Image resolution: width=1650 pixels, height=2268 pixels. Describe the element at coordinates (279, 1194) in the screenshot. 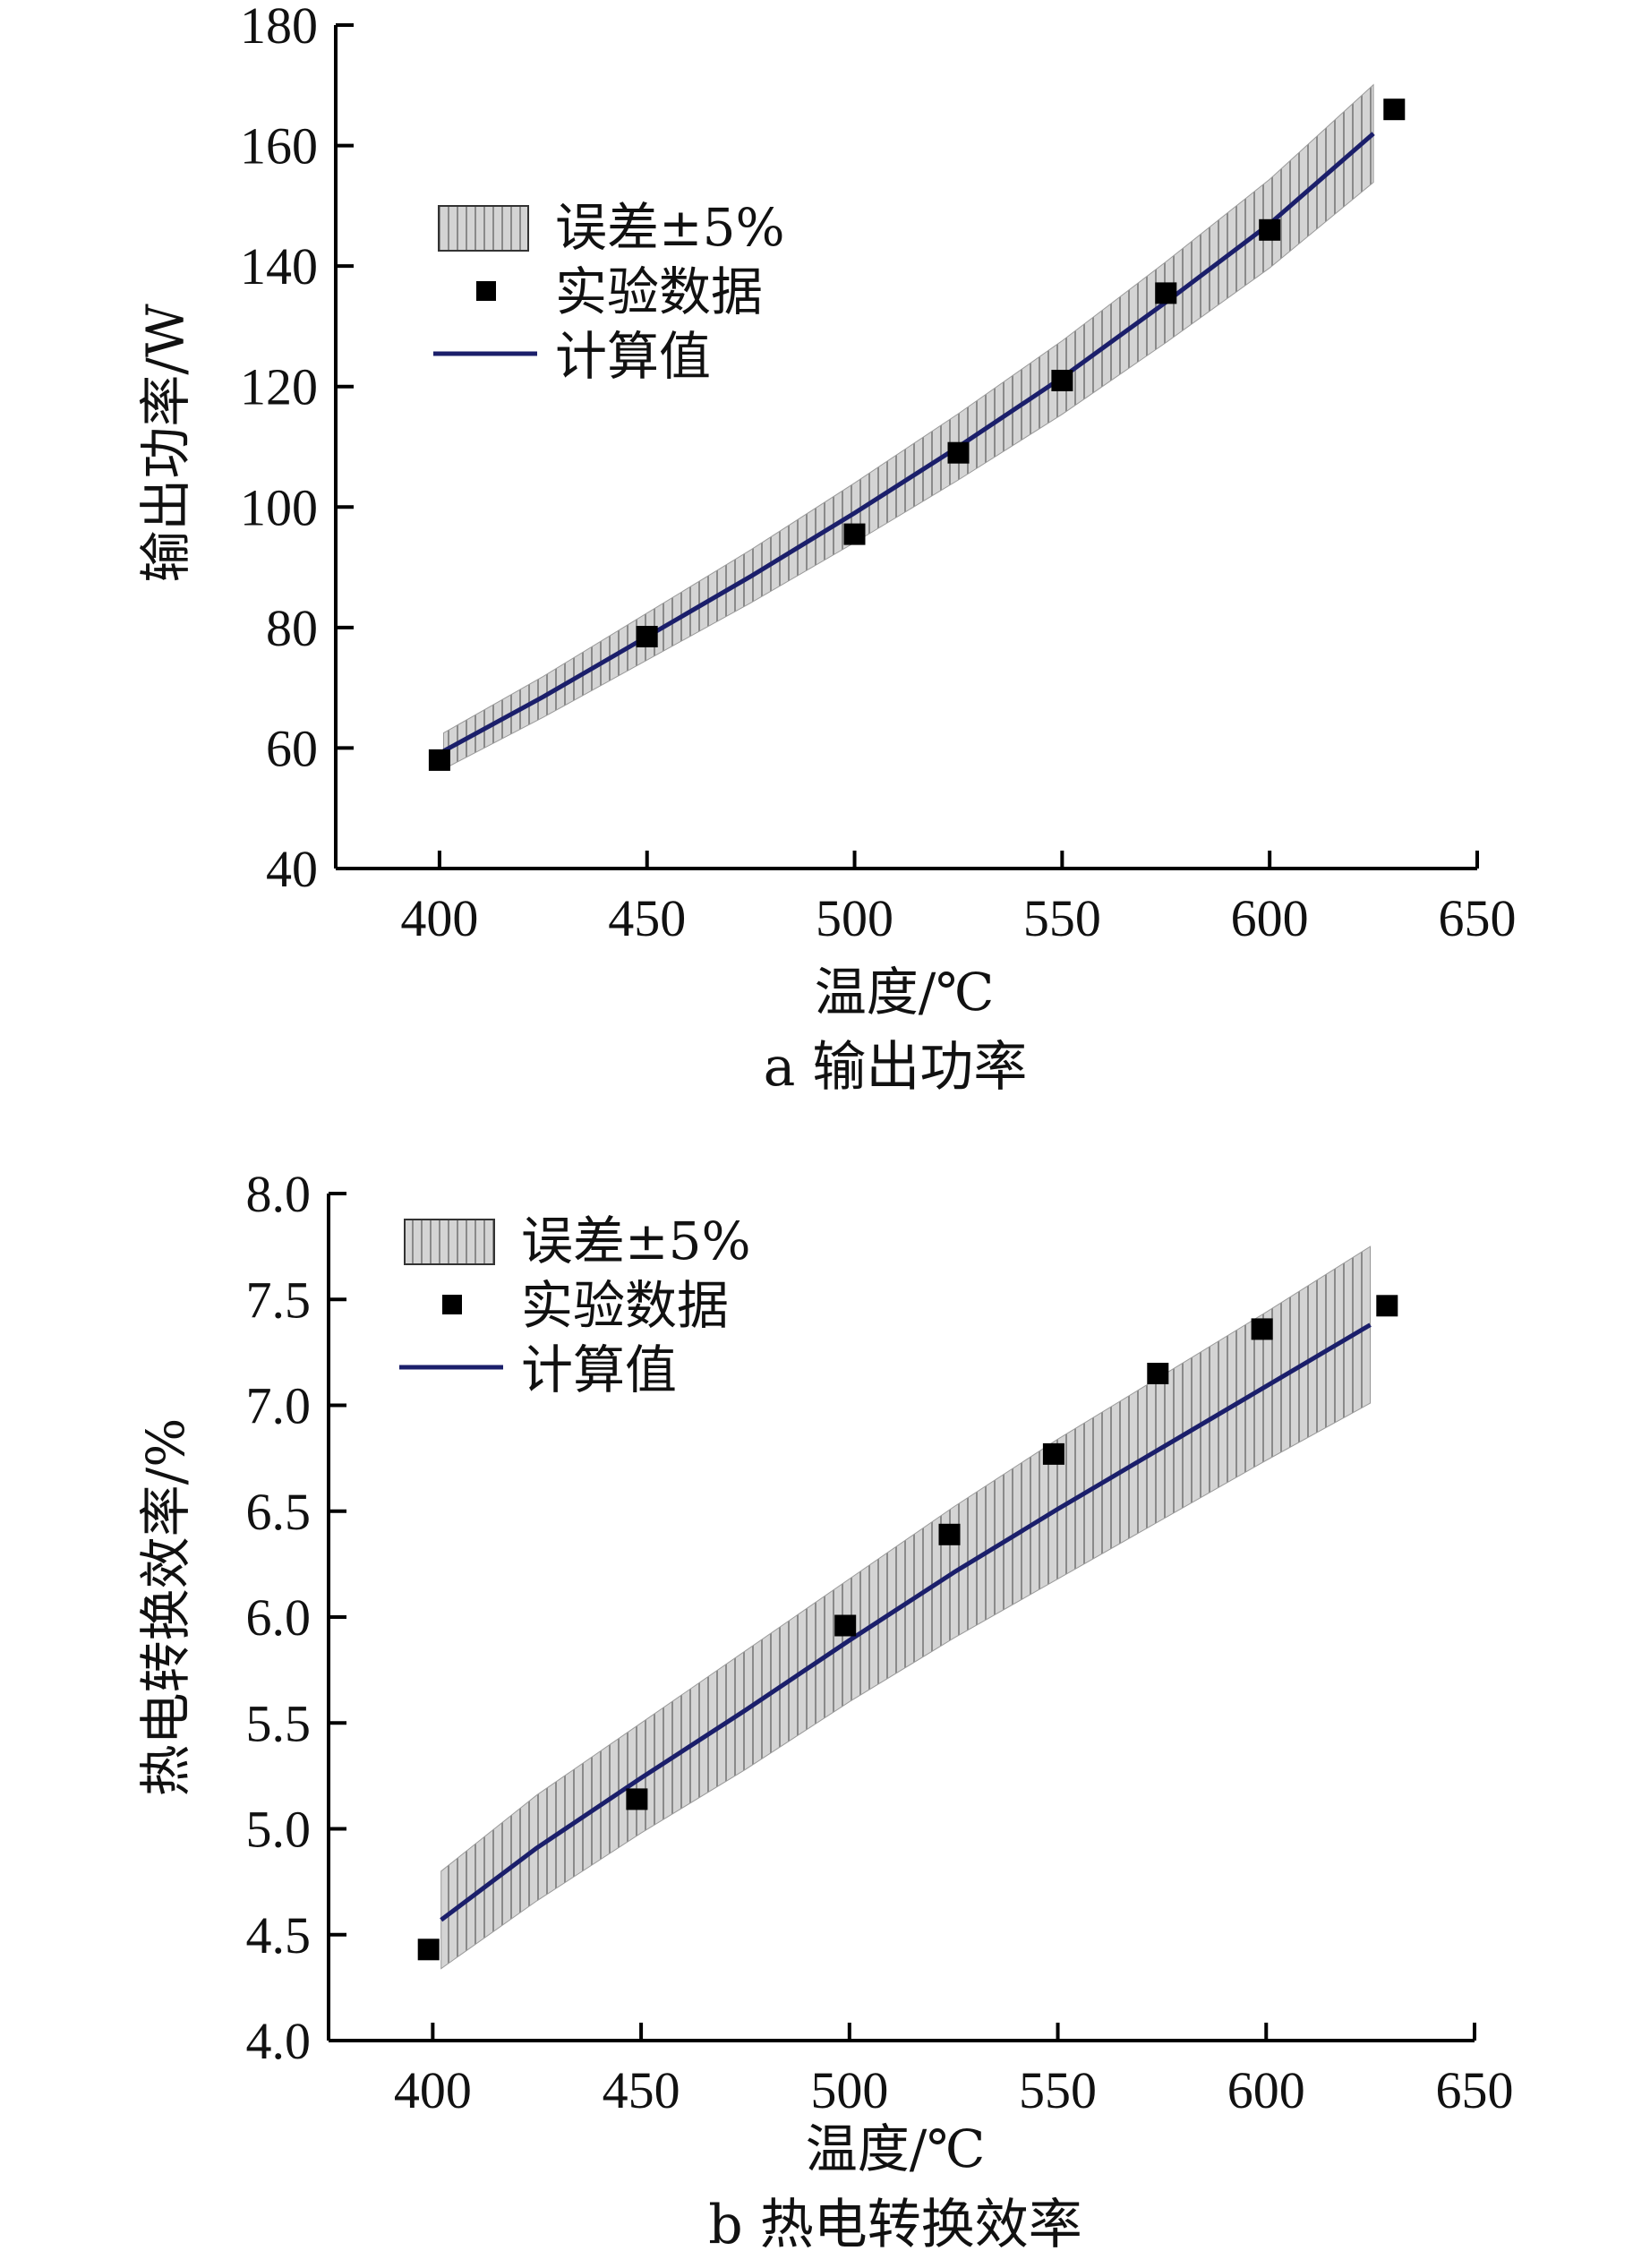

I see `chart-b-y-tick-label: 8.0` at that location.